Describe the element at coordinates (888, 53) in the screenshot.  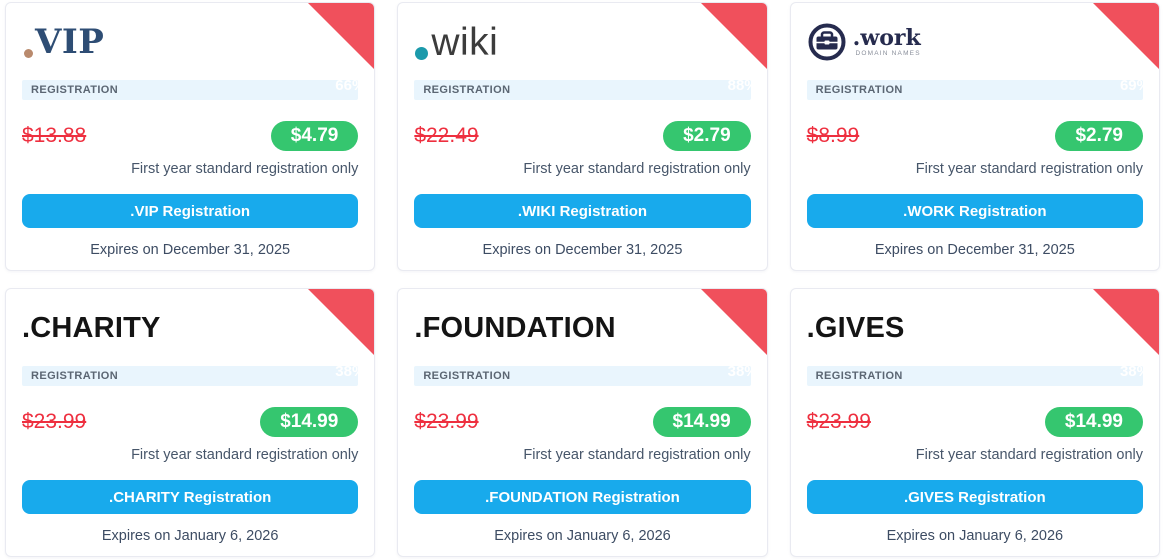
I see `logo-subtext: DOMAIN NAMES` at that location.